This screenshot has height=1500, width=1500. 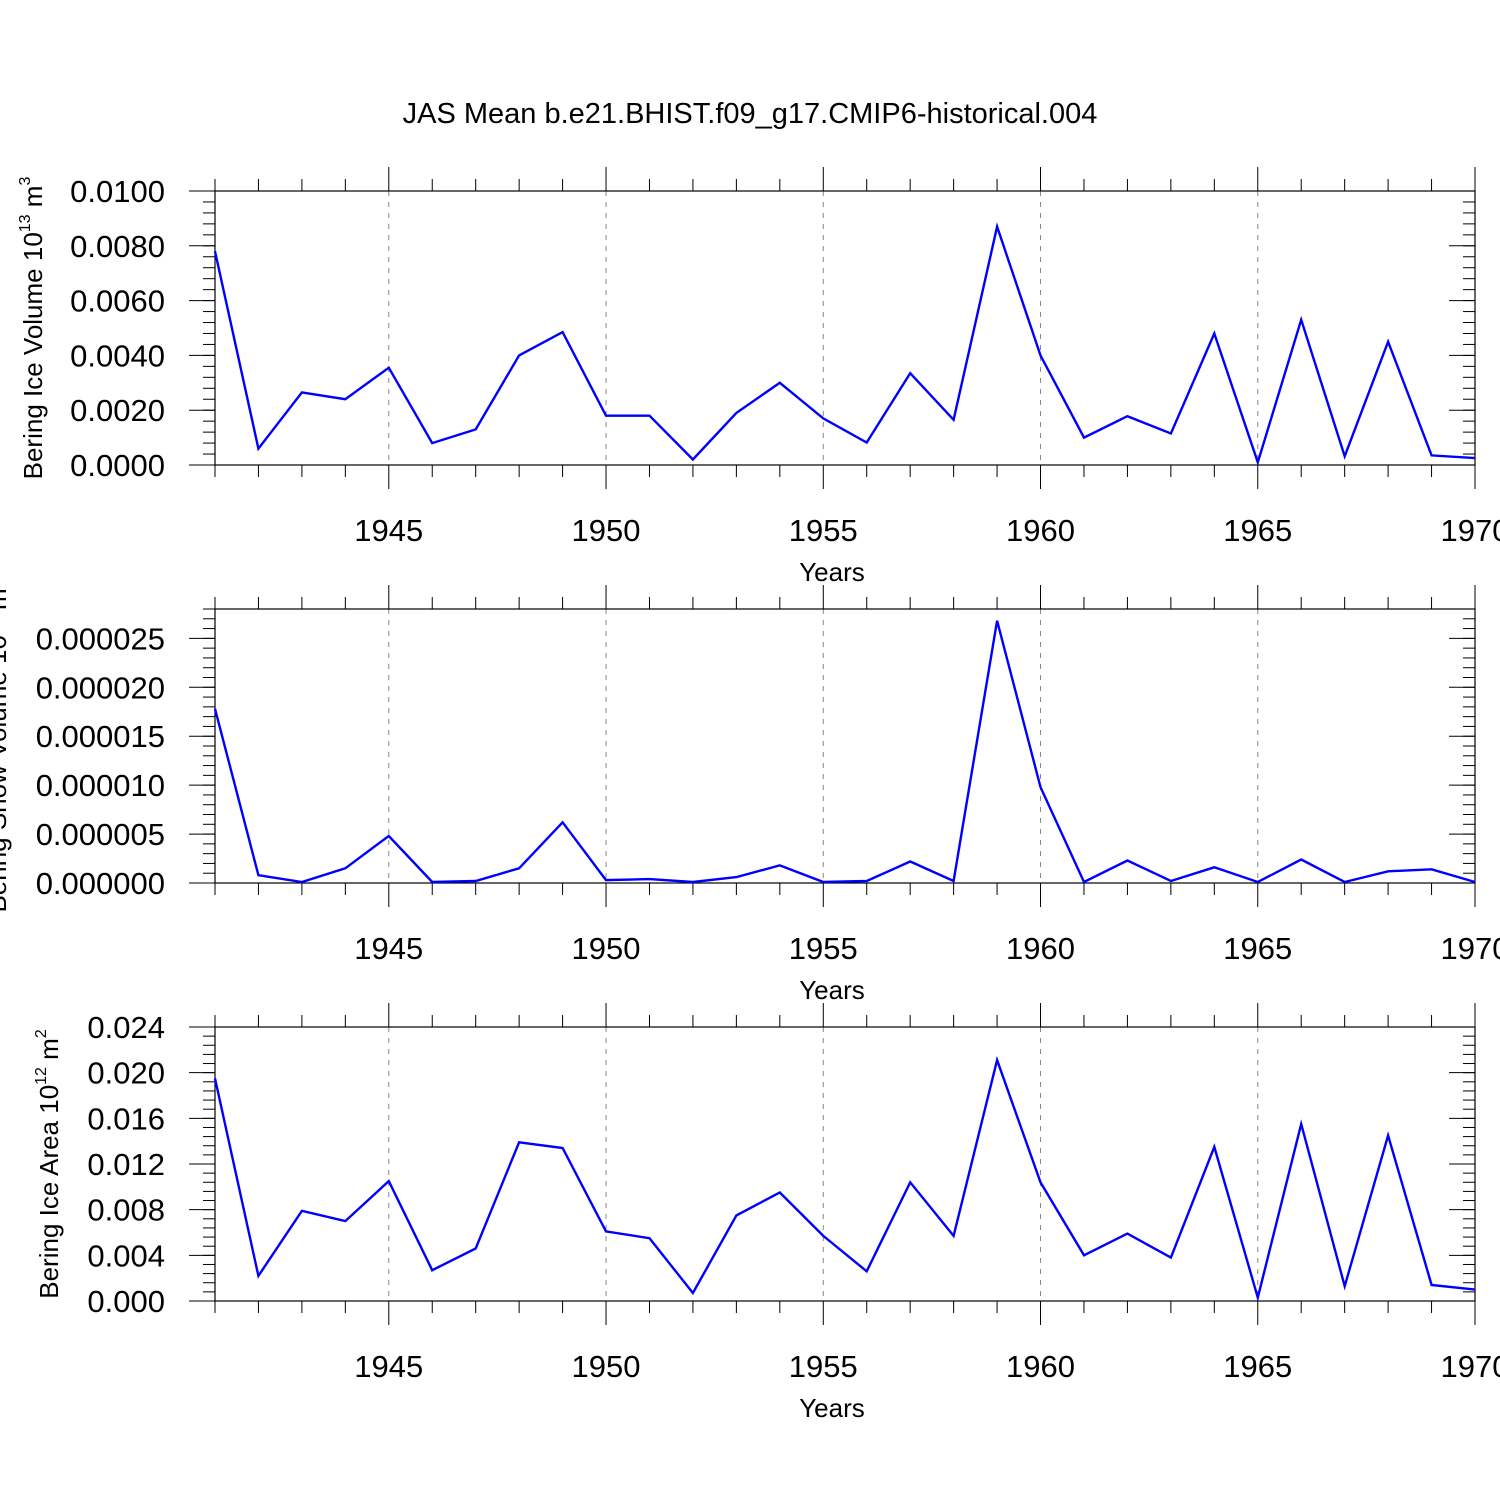 What do you see at coordinates (126, 1164) in the screenshot?
I see `y-tick-label: 0.012` at bounding box center [126, 1164].